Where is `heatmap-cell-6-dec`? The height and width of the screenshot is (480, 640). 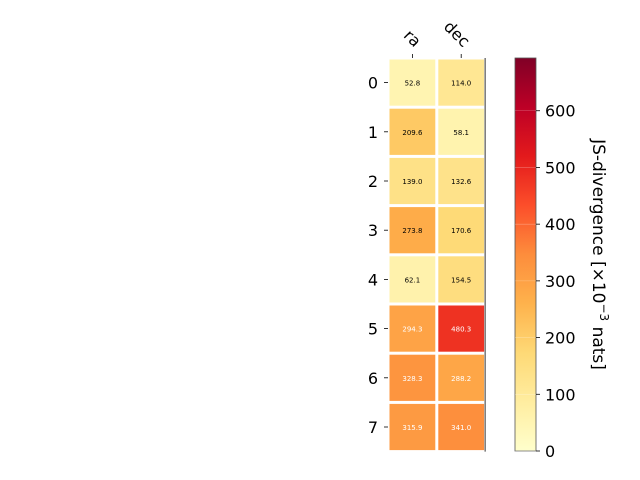
heatmap-cell-6-dec is located at coordinates (461, 377).